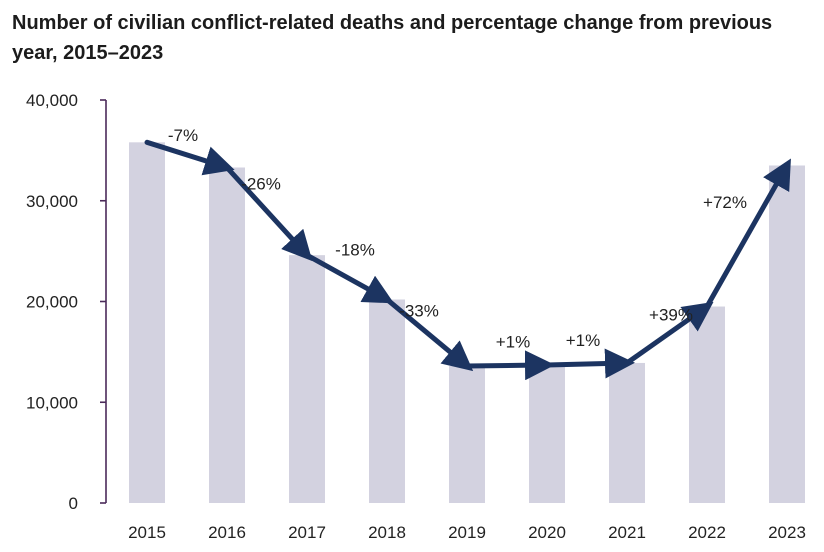 This screenshot has width=824, height=552. Describe the element at coordinates (261, 183) in the screenshot. I see `change-label: -26%` at that location.